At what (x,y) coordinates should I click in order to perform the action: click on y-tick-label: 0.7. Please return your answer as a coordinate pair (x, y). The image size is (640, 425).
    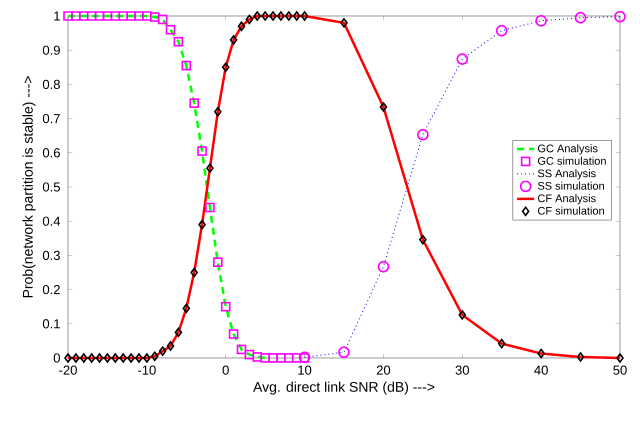
    Looking at the image, I should click on (51, 119).